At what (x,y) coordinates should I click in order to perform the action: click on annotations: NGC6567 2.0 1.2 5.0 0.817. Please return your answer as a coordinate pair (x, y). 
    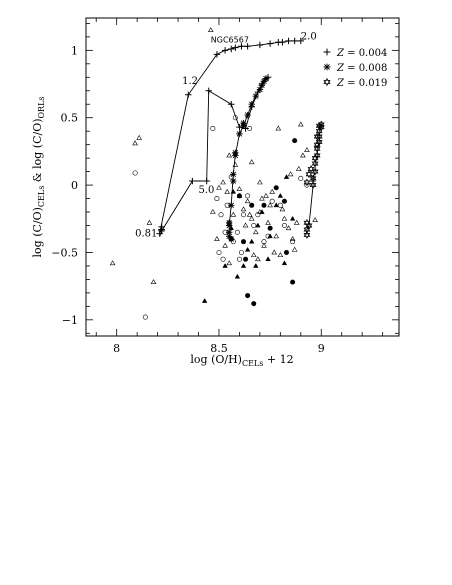
    Looking at the image, I should click on (226, 136).